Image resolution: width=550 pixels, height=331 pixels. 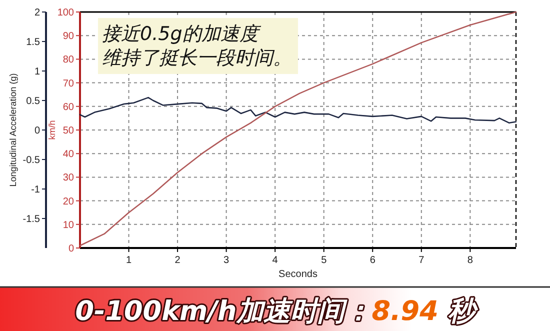 I want to click on x-tick-label: 8, so click(x=470, y=260).